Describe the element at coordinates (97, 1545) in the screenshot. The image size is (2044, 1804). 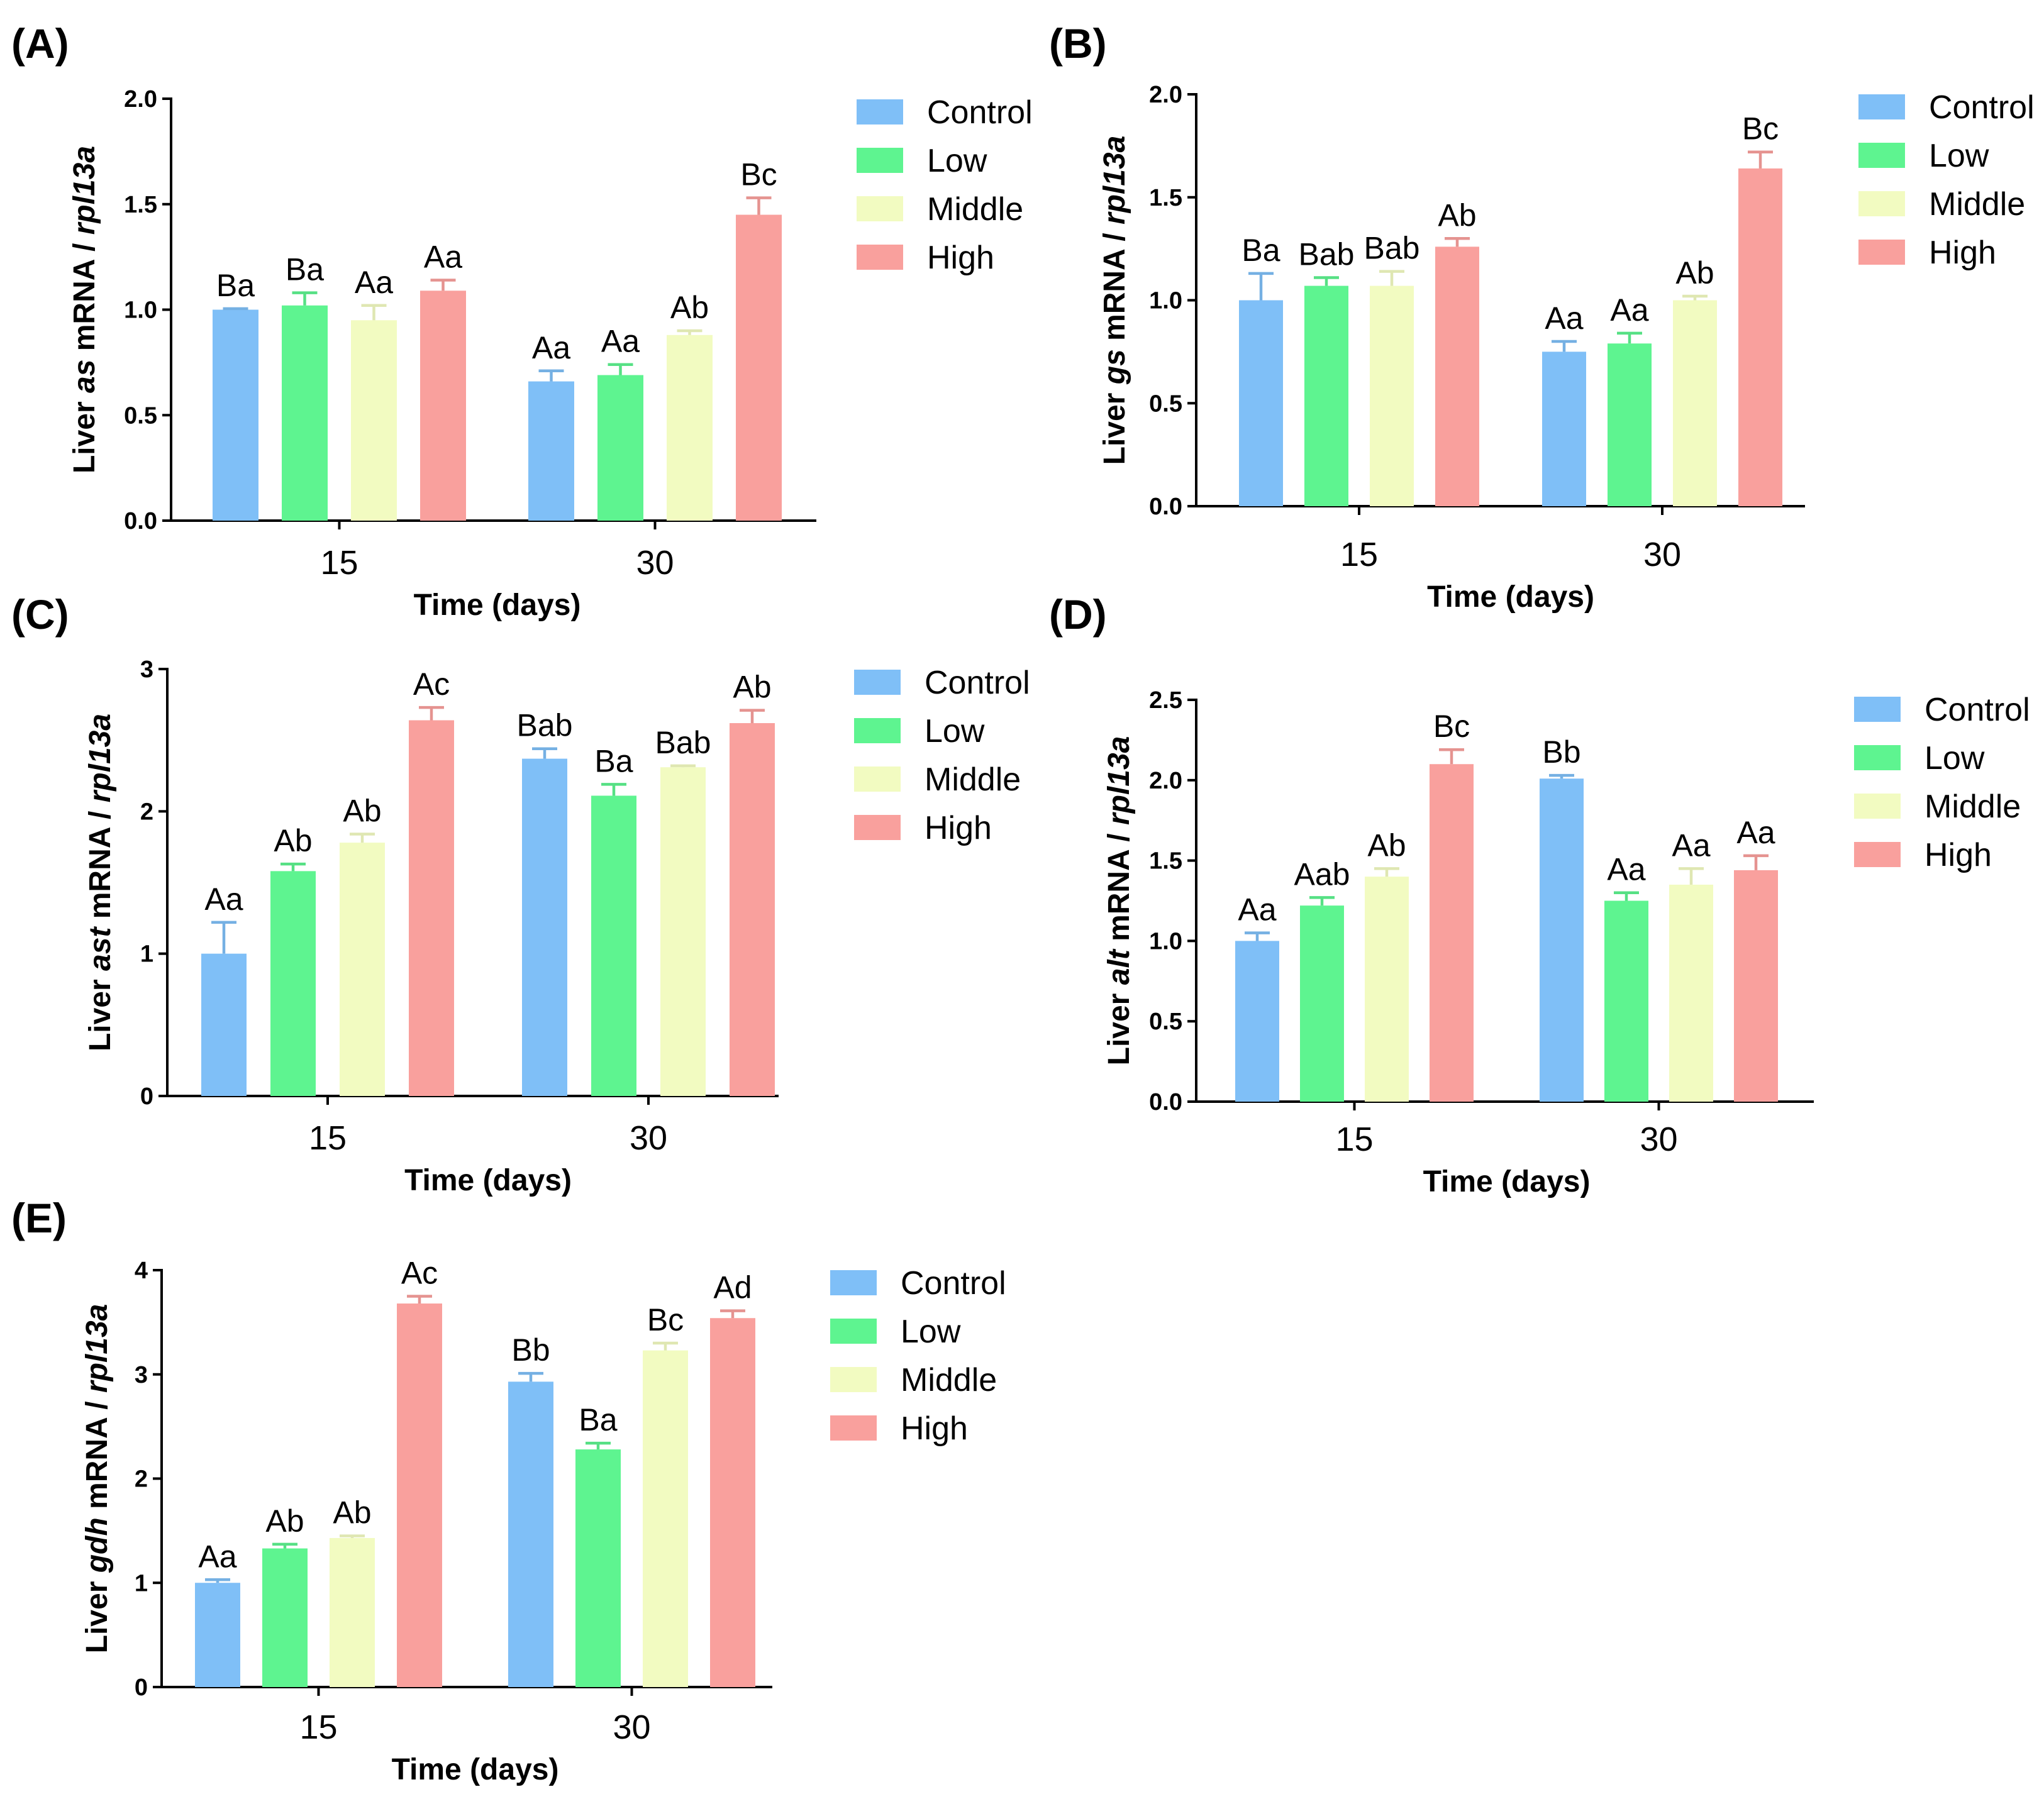
I see `y-axis-title-gene: gdh` at that location.